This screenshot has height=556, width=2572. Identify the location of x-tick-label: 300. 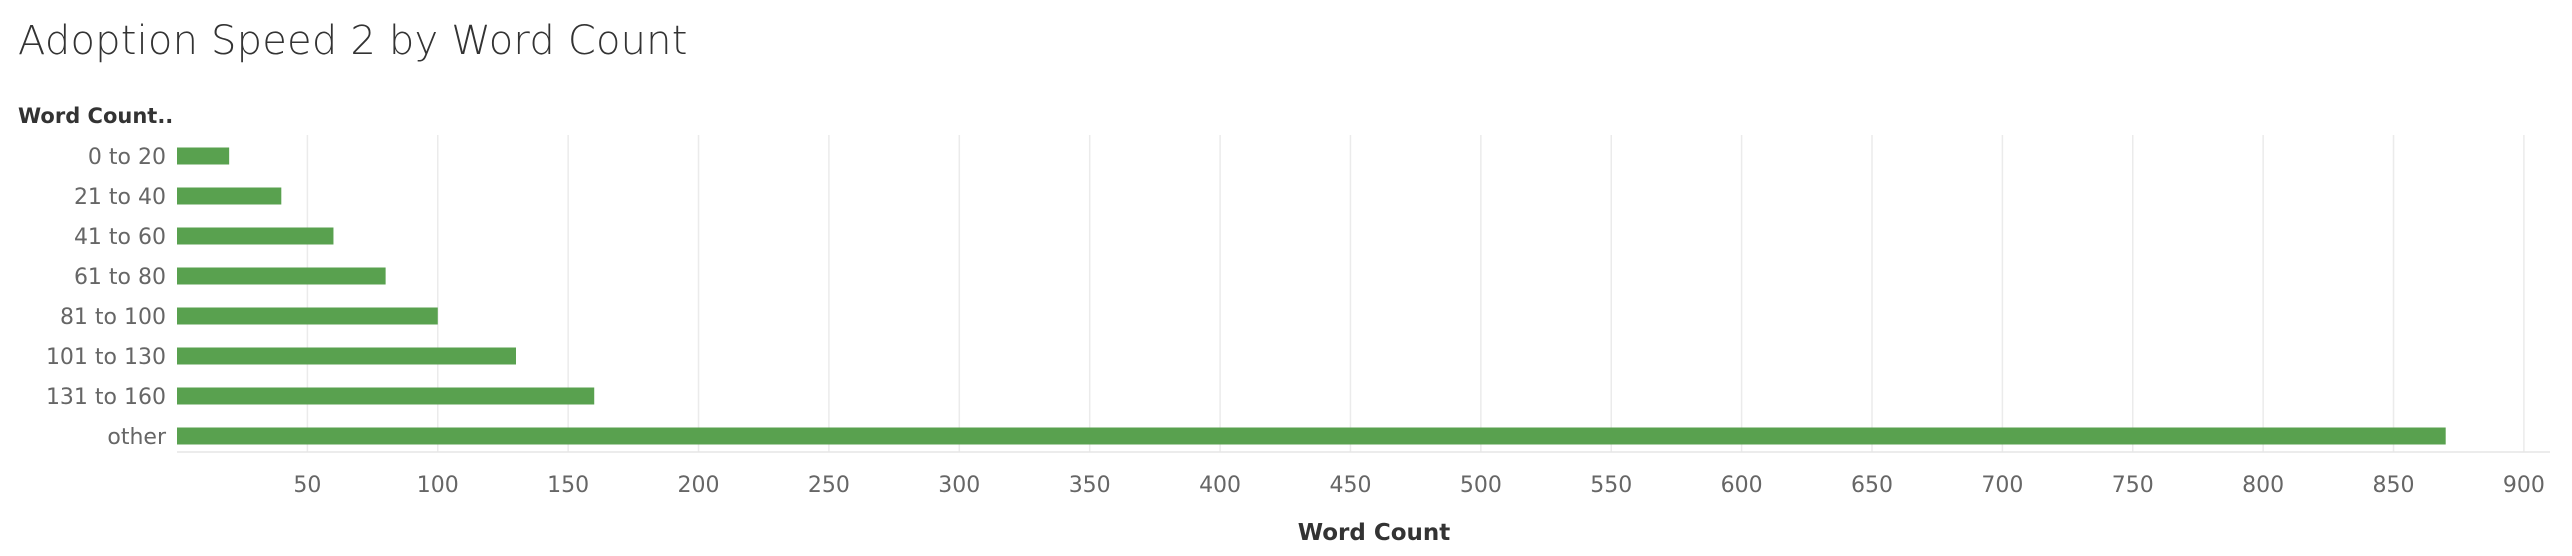
(959, 485).